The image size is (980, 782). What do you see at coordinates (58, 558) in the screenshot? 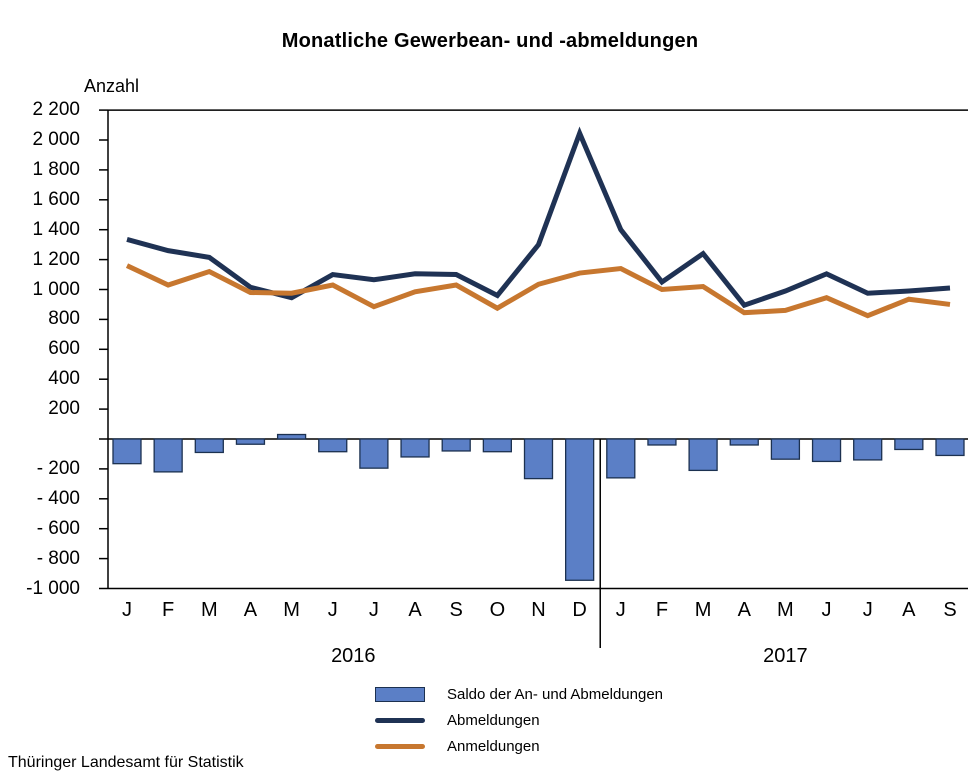
I see `y-tick-label: - 800` at bounding box center [58, 558].